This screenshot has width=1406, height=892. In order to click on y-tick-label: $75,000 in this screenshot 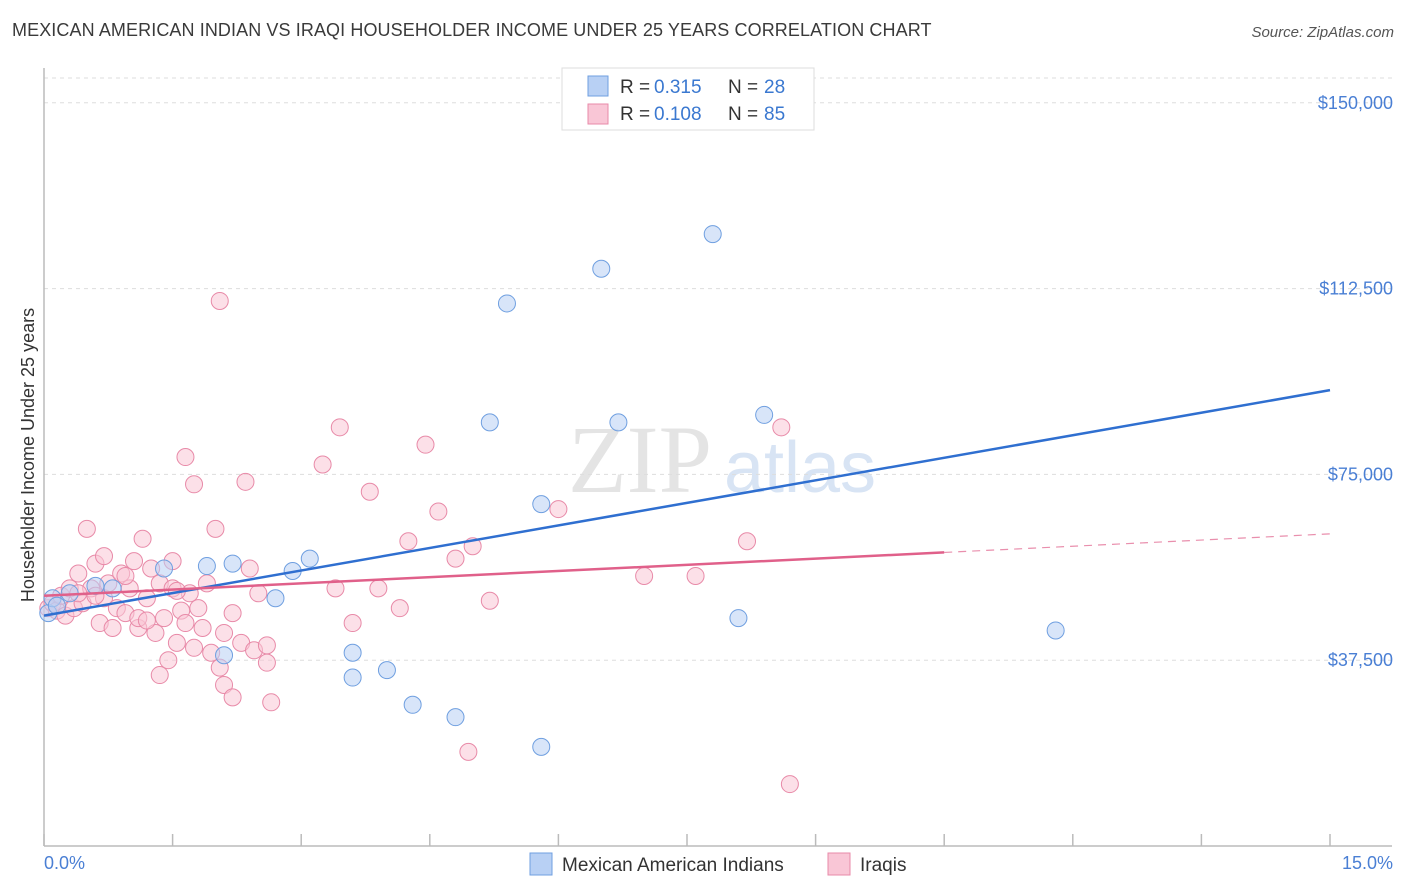, I will do `click(1360, 474)`.